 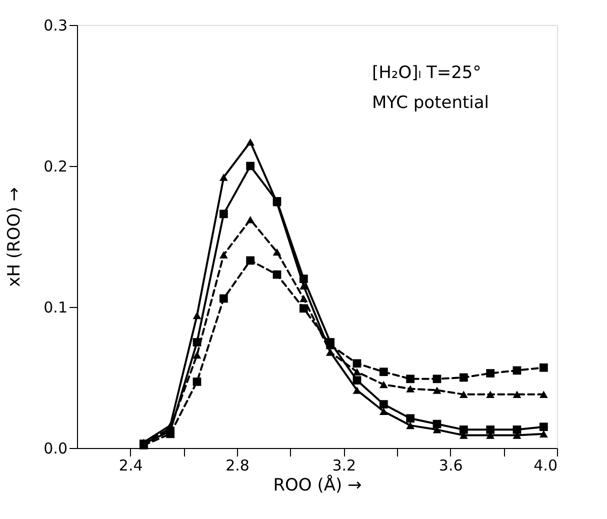 What do you see at coordinates (317, 485) in the screenshot?
I see `x-axis-title: ROO (Å) →` at bounding box center [317, 485].